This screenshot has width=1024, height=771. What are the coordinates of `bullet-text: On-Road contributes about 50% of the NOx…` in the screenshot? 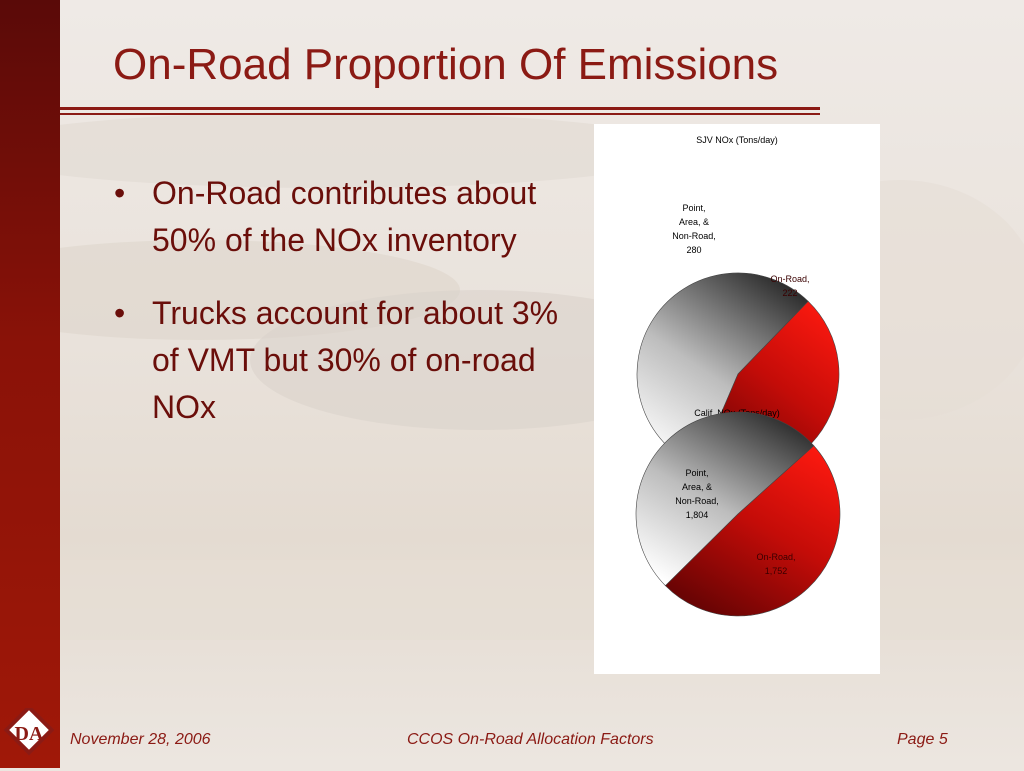 It's located at (344, 216).